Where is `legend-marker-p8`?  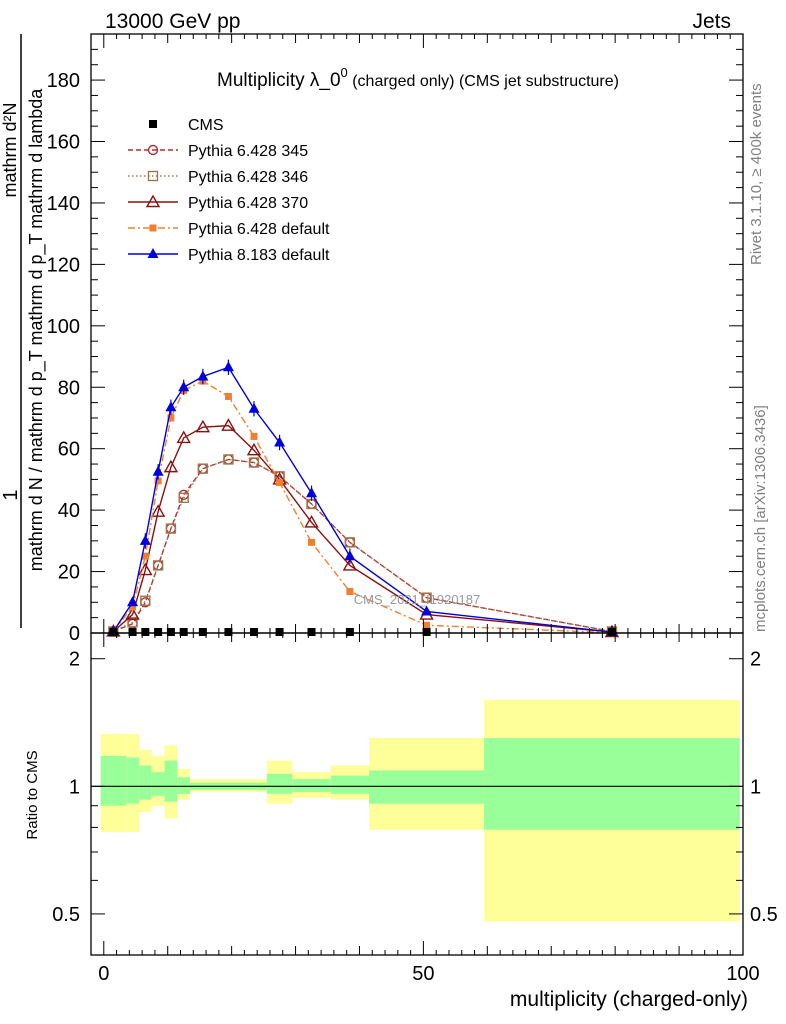
legend-marker-p8 is located at coordinates (153, 253).